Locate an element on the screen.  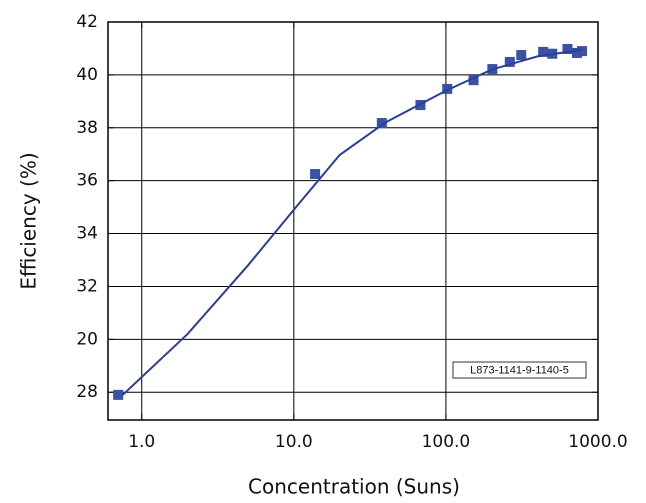
y-tick-label: 36 is located at coordinates (87, 181).